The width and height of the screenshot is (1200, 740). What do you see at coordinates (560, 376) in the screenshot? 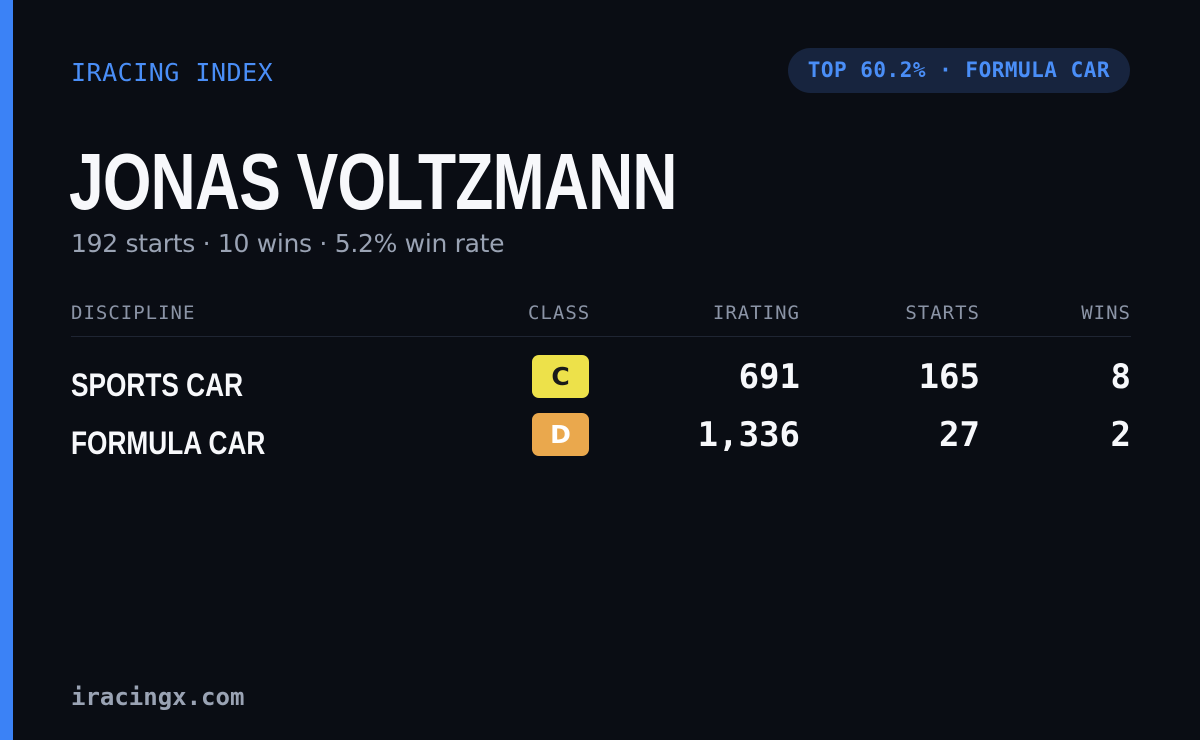
I see `class-badge: C` at bounding box center [560, 376].